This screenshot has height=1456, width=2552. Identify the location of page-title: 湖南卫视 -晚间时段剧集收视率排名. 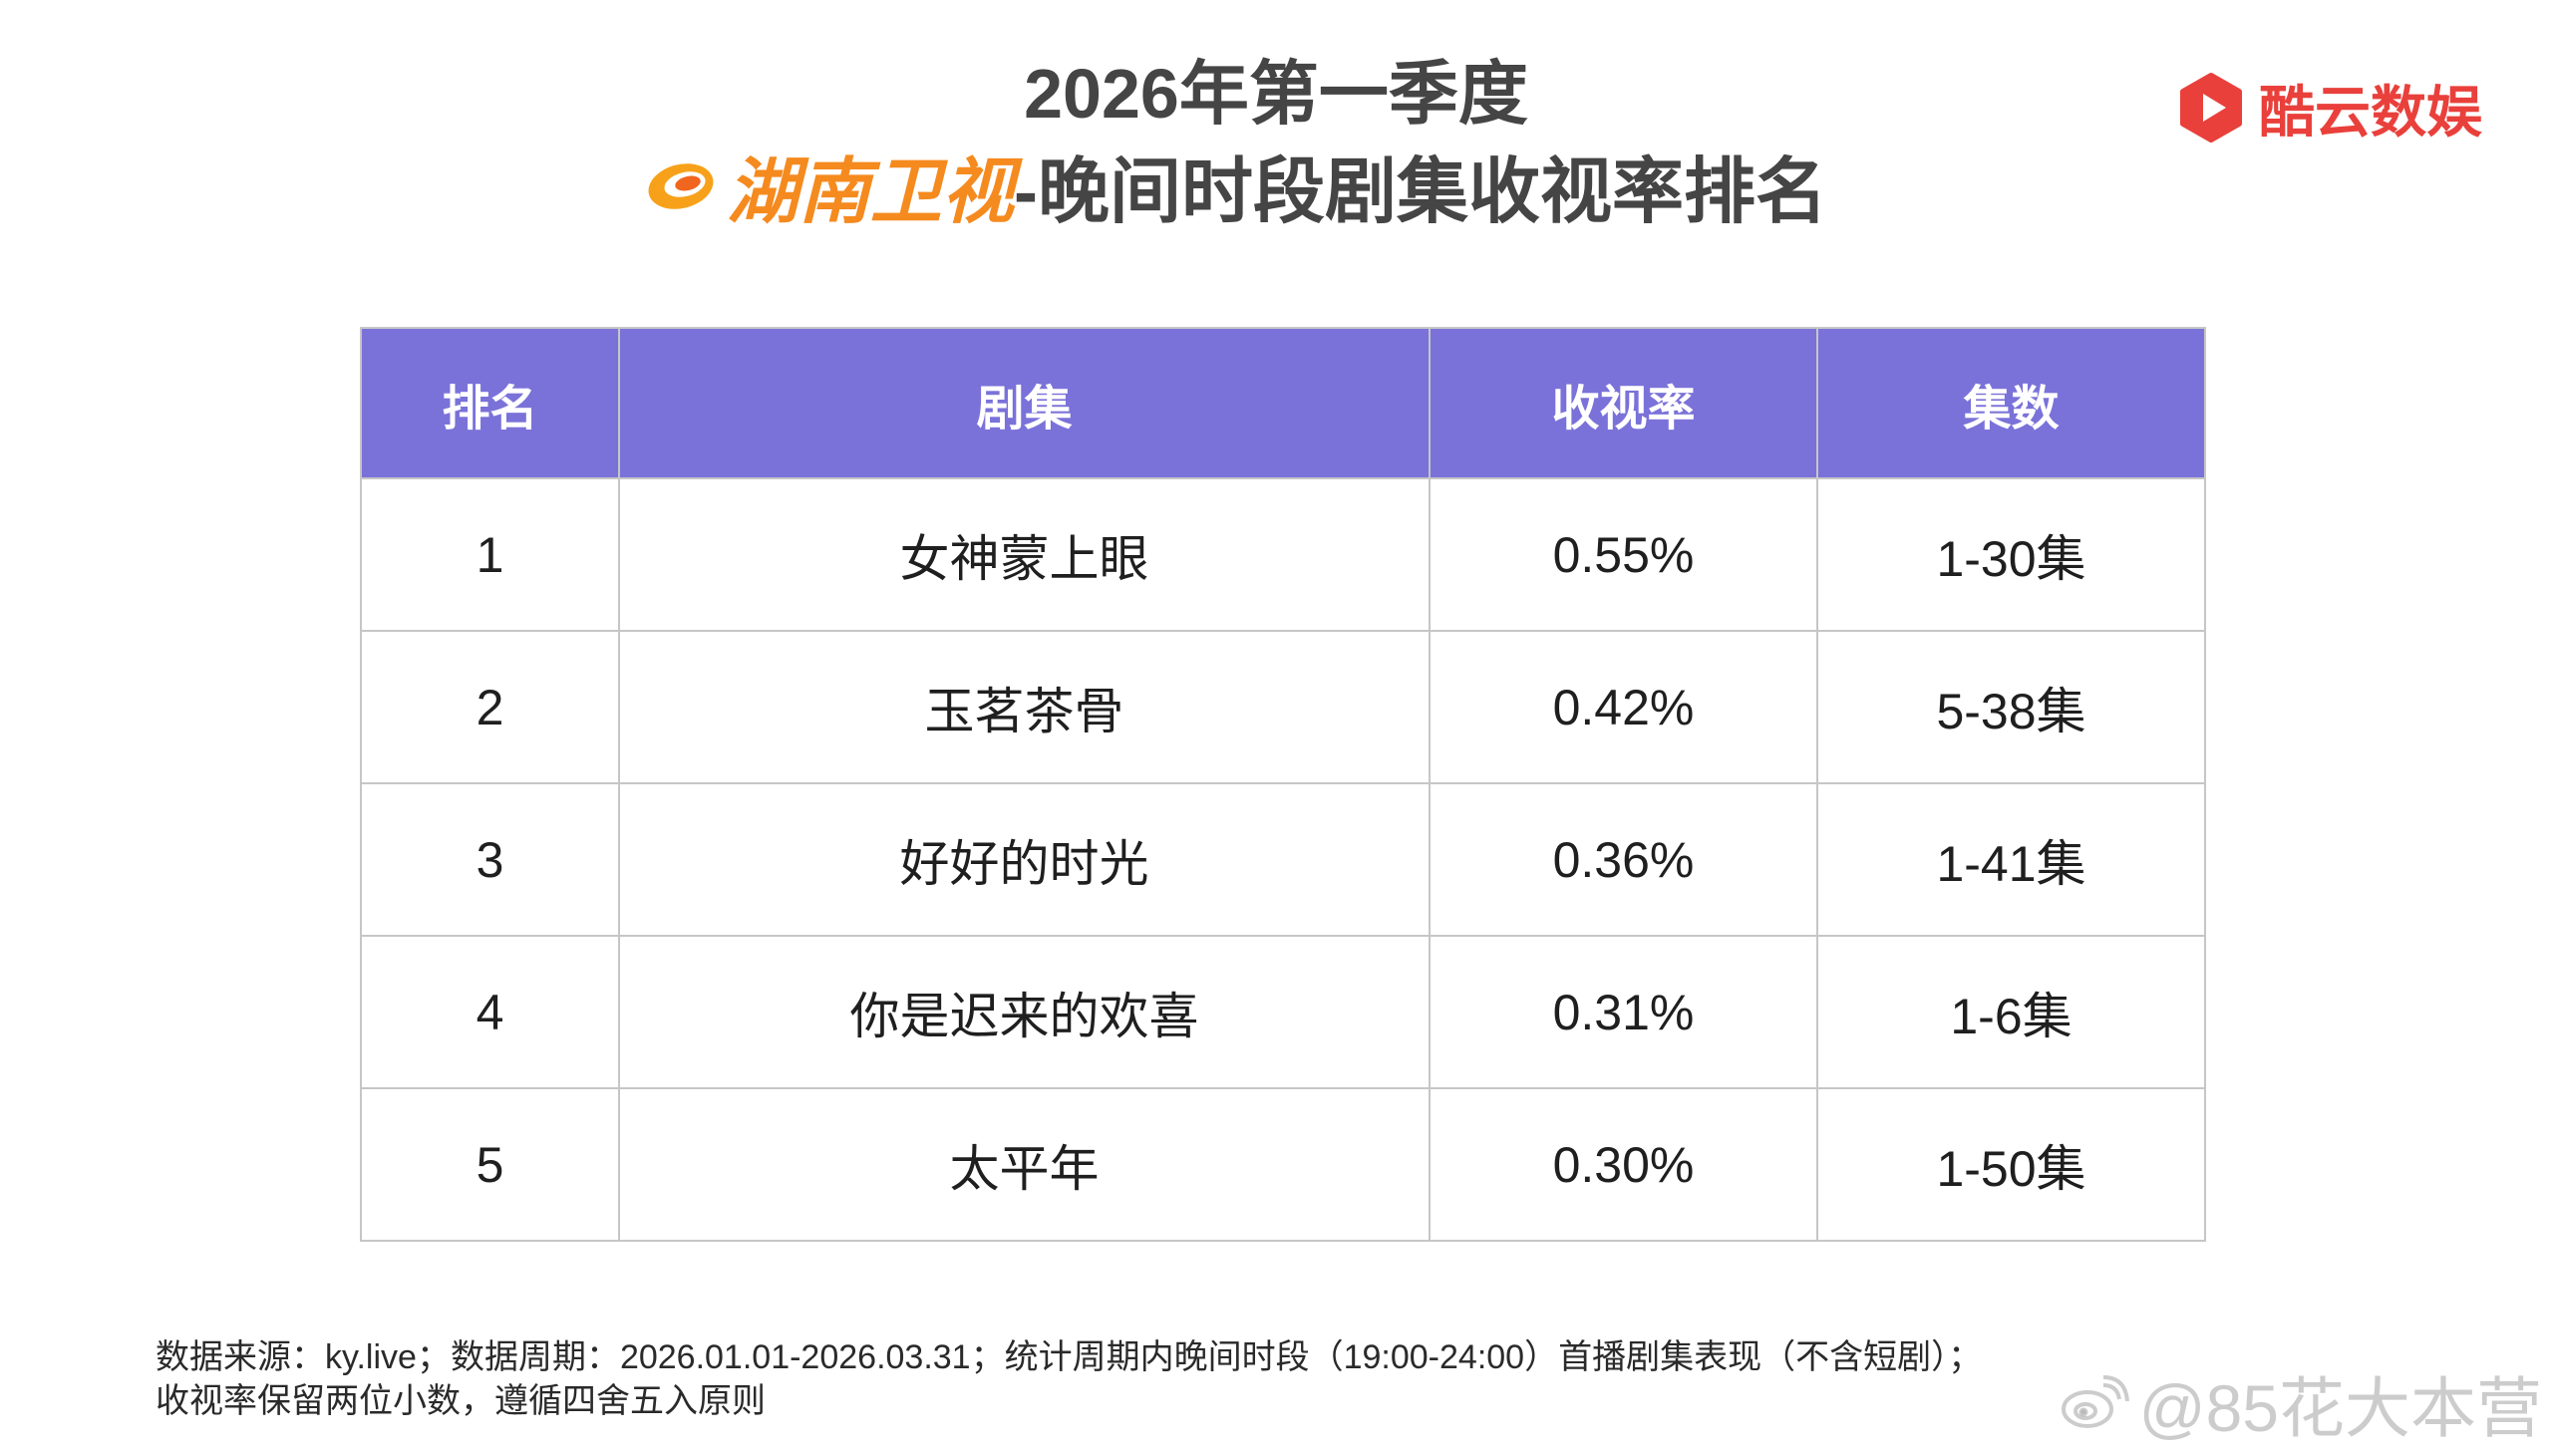
(1236, 187).